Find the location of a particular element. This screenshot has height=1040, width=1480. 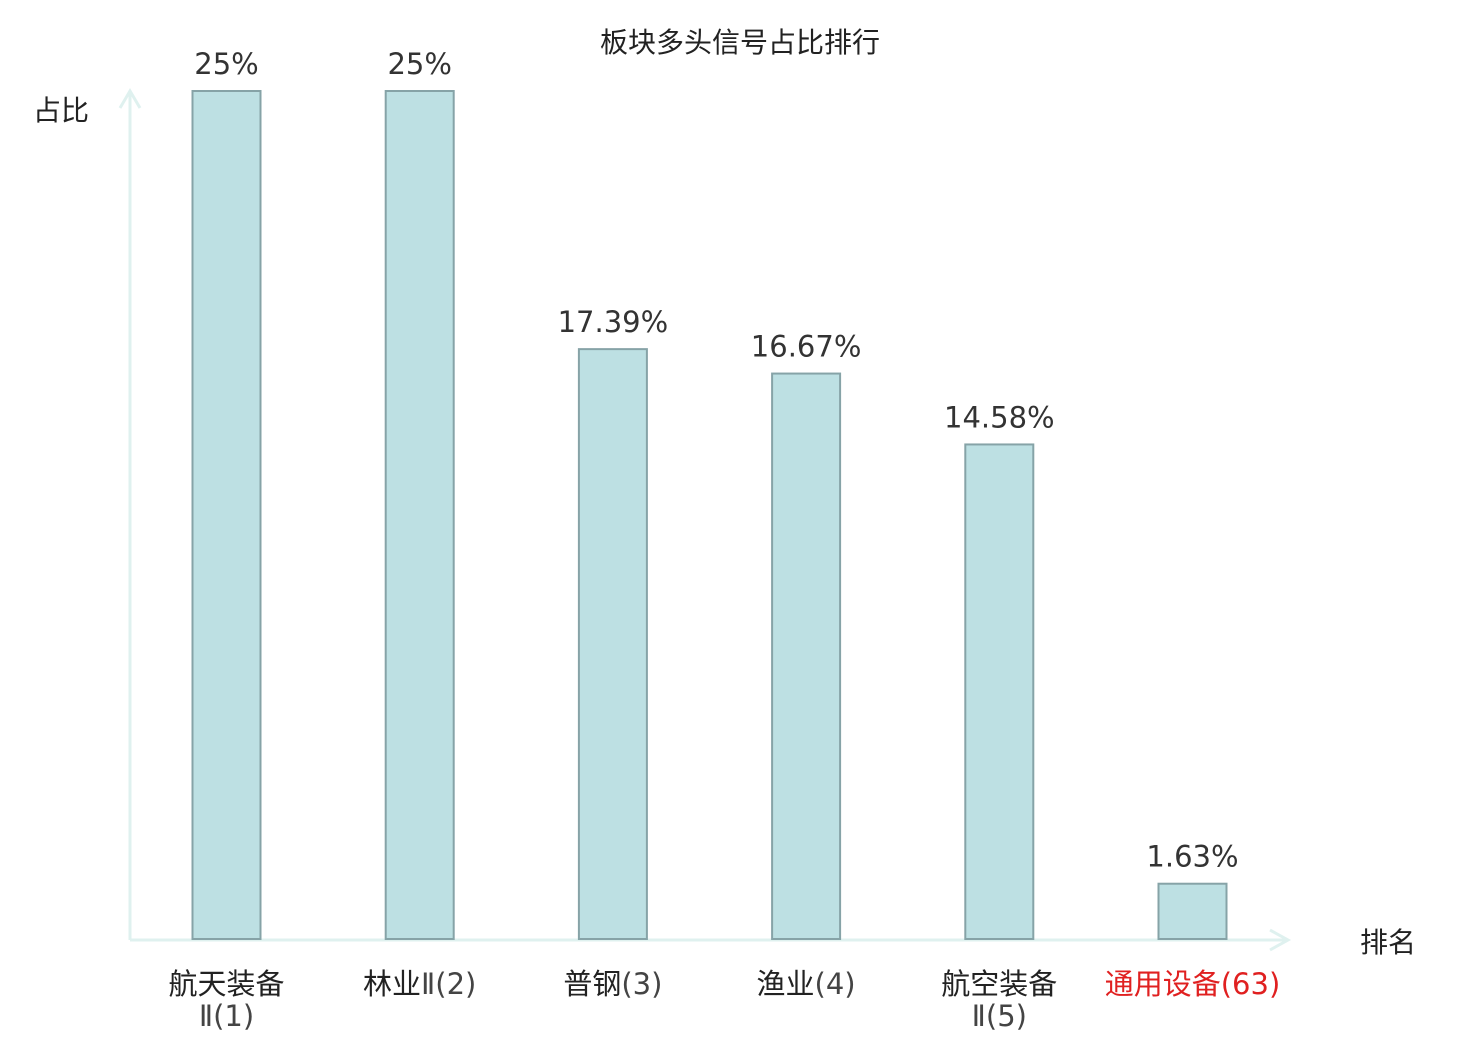

bar-value-label: 1.63% is located at coordinates (1192, 857).